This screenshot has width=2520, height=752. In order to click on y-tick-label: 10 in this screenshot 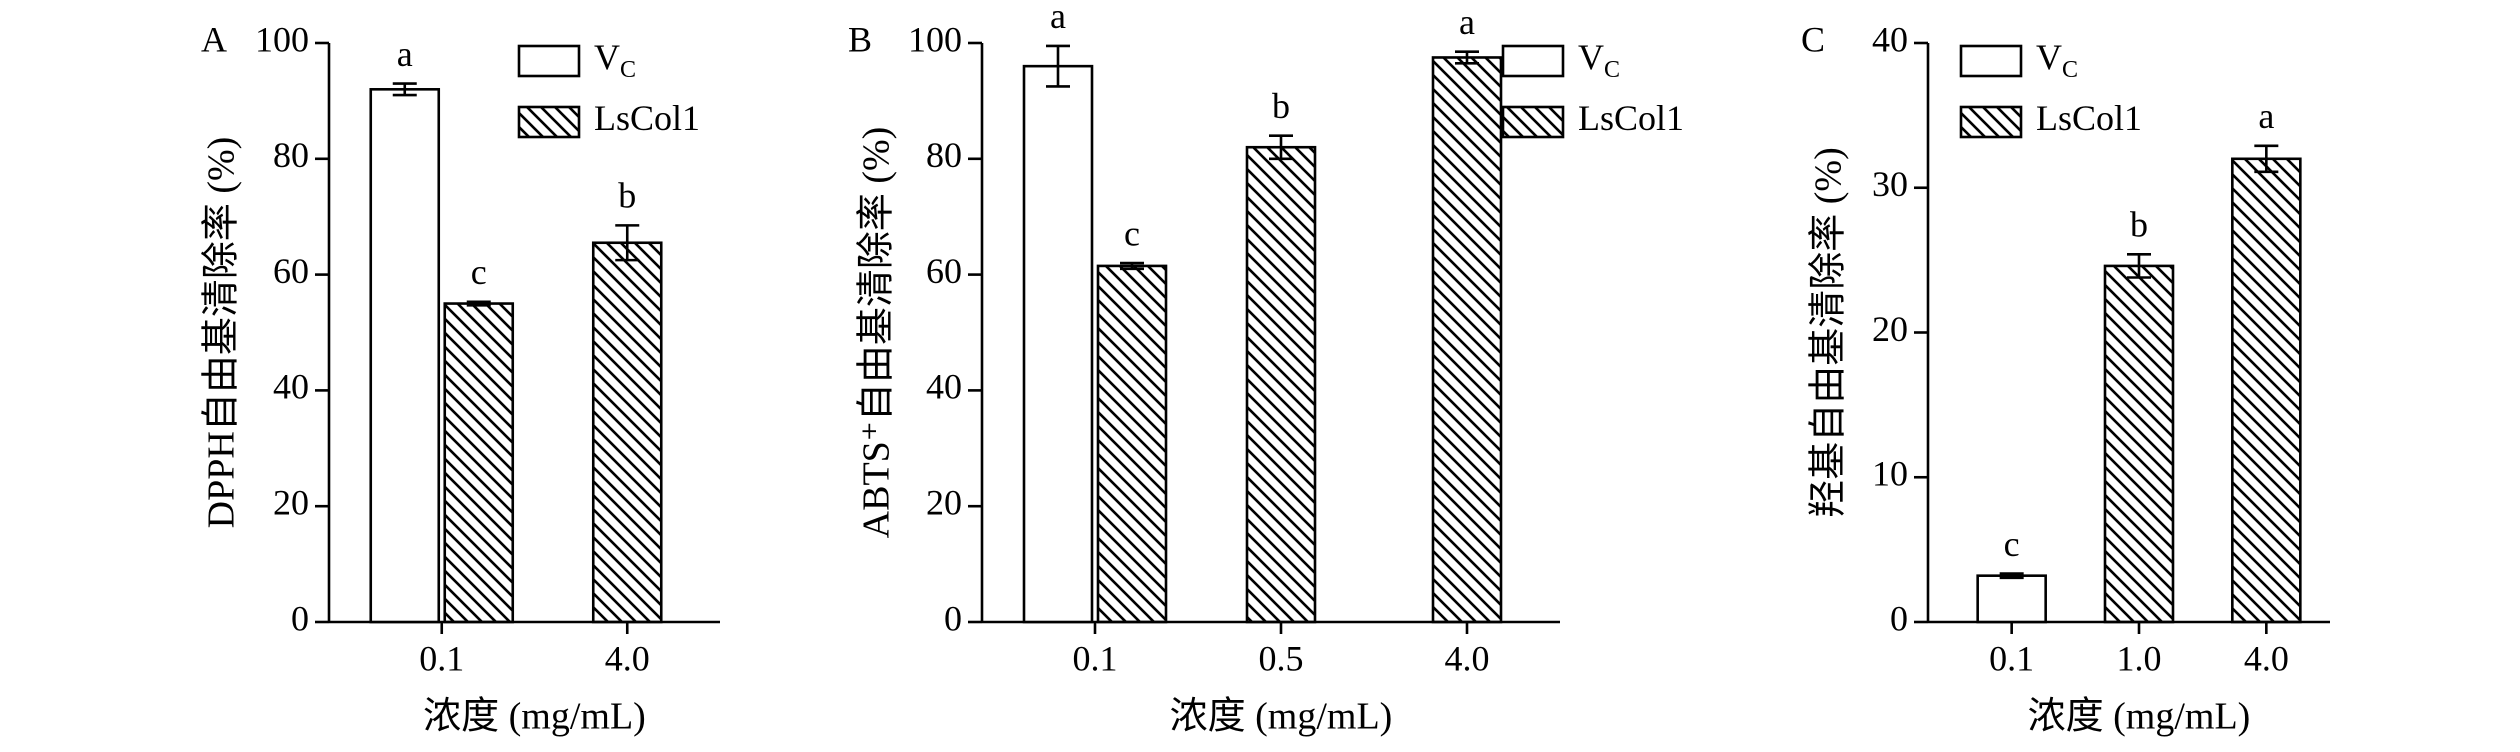, I will do `click(1890, 474)`.